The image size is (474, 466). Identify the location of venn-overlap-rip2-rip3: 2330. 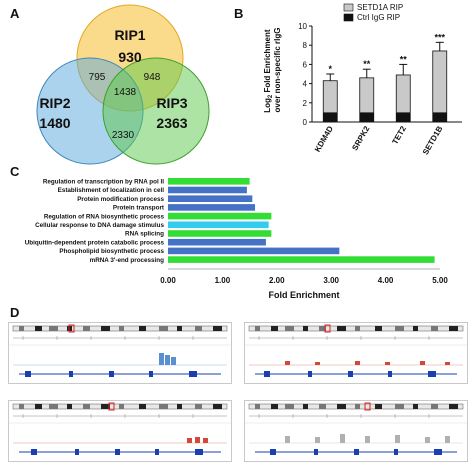
(123, 135).